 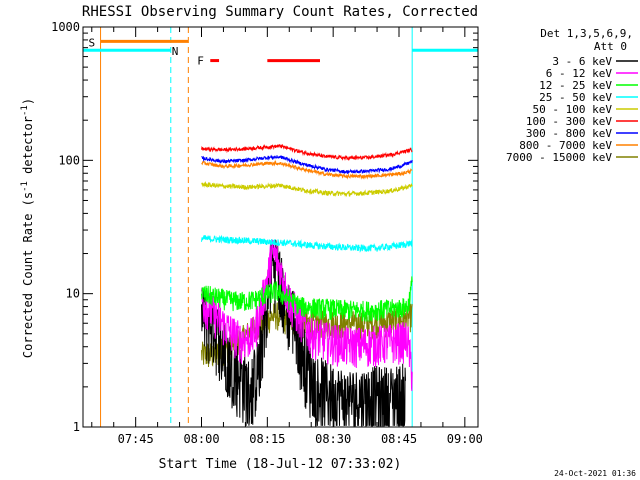 I want to click on legend-label: 12 - 25 keV, so click(x=575, y=85).